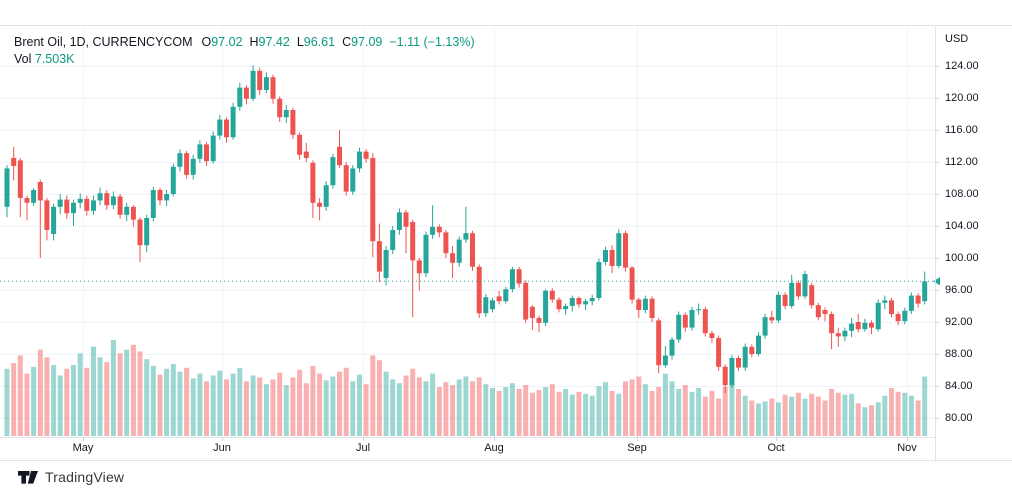 This screenshot has height=498, width=1012. Describe the element at coordinates (959, 354) in the screenshot. I see `price-axis-label: 88.00` at that location.